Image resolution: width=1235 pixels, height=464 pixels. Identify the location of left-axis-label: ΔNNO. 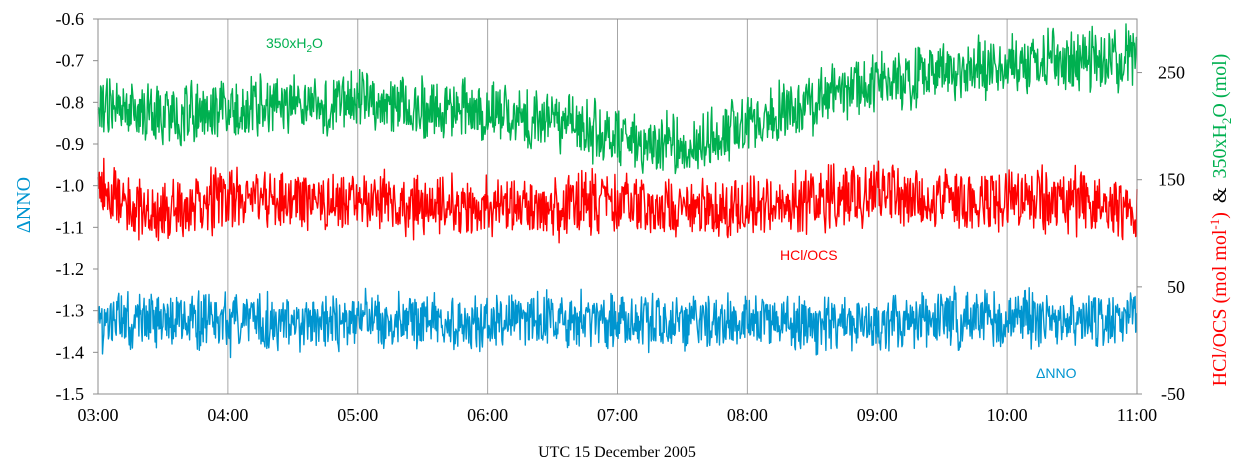
(24, 205).